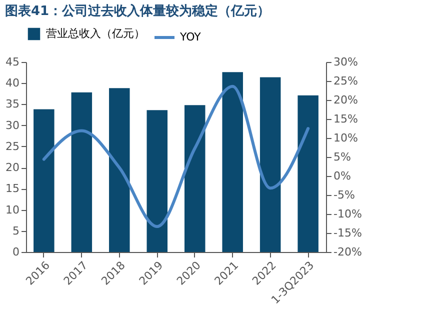 This screenshot has height=325, width=424. I want to click on y-tick-label: 30, so click(13, 125).